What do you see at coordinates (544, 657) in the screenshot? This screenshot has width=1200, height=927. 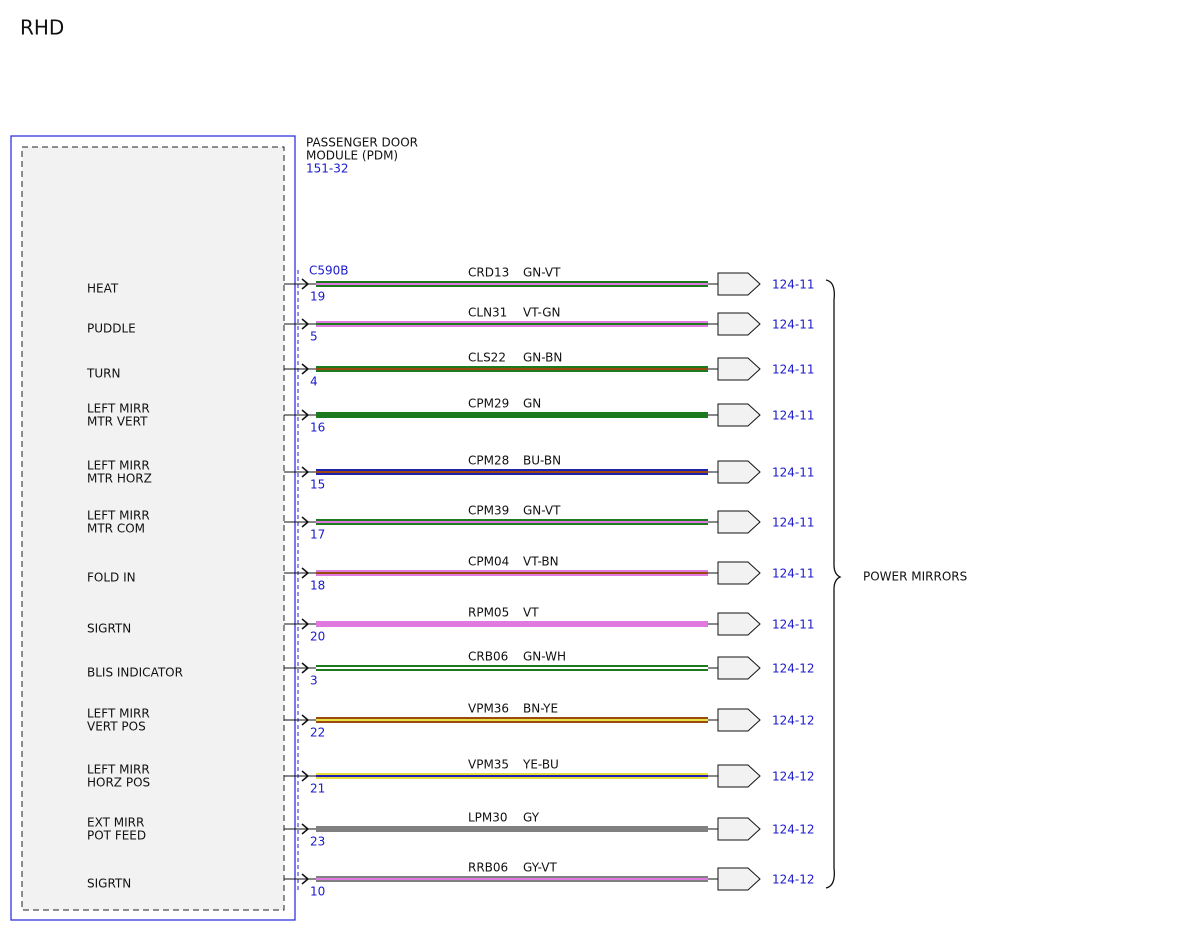 I see `wire-color: GN-WH` at bounding box center [544, 657].